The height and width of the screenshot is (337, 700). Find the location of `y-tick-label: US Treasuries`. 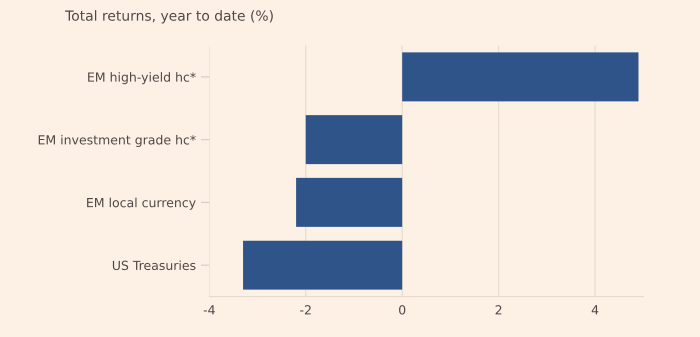

y-tick-label: US Treasuries is located at coordinates (154, 265).